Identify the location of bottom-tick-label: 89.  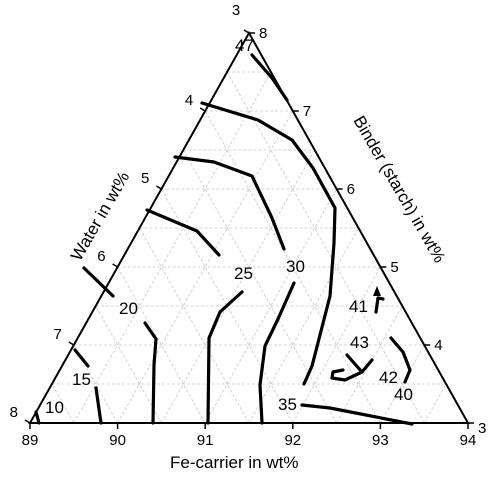
(30, 440).